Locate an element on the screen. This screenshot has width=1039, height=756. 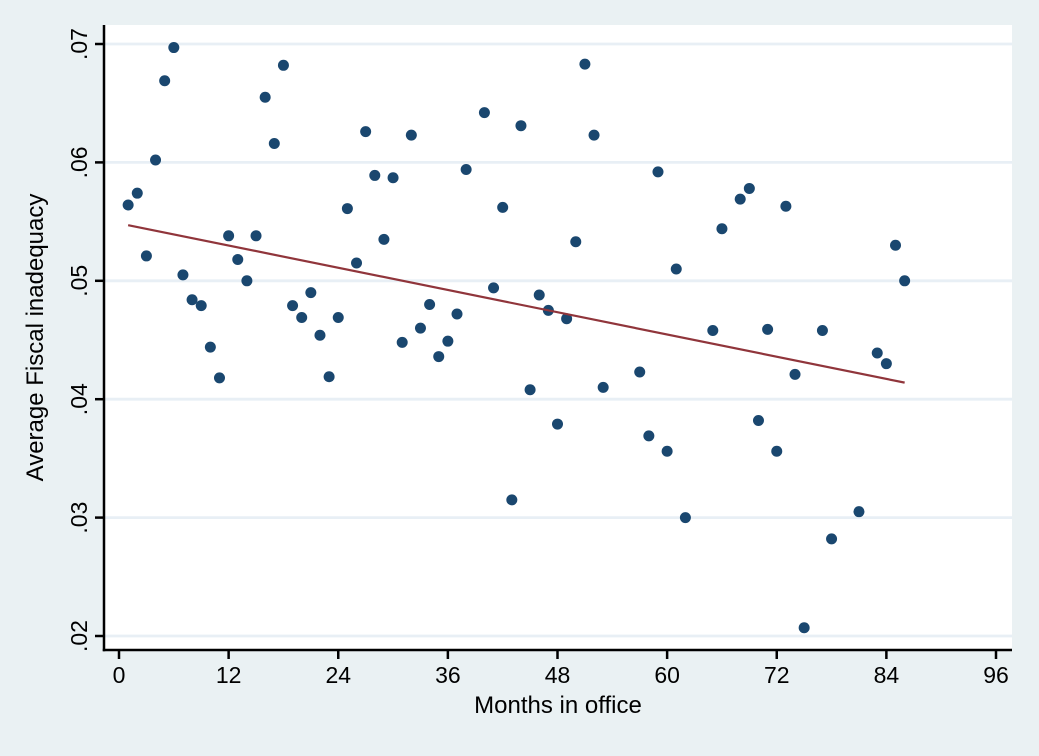
x-tick-label: 48 is located at coordinates (558, 675).